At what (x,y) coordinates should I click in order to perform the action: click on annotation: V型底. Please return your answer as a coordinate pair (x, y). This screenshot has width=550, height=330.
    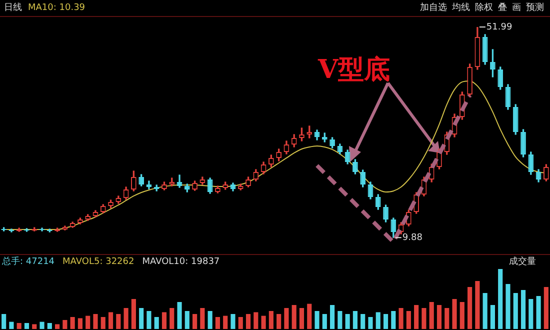
    Looking at the image, I should click on (354, 70).